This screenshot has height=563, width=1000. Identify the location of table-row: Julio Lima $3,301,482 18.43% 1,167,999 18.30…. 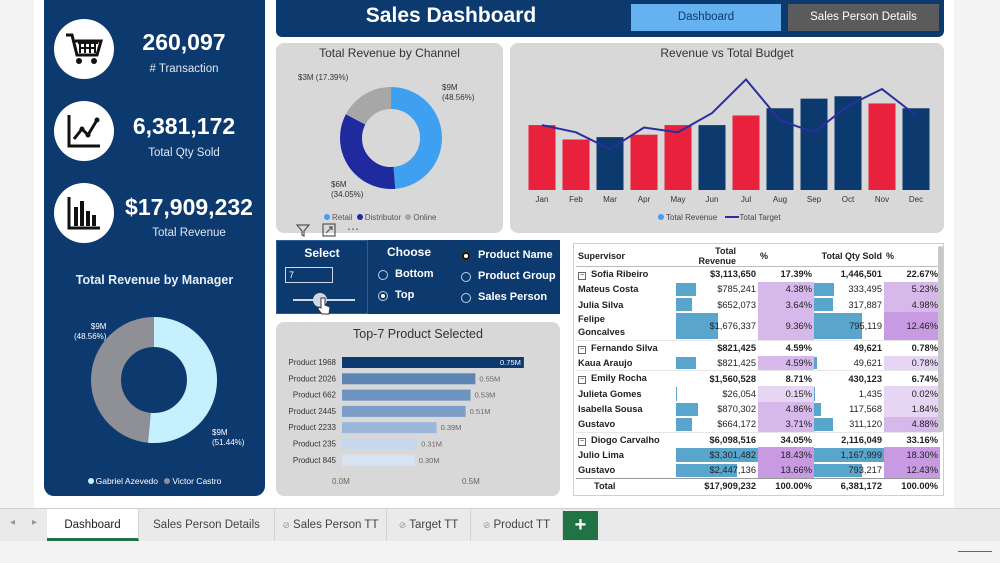
(758, 455).